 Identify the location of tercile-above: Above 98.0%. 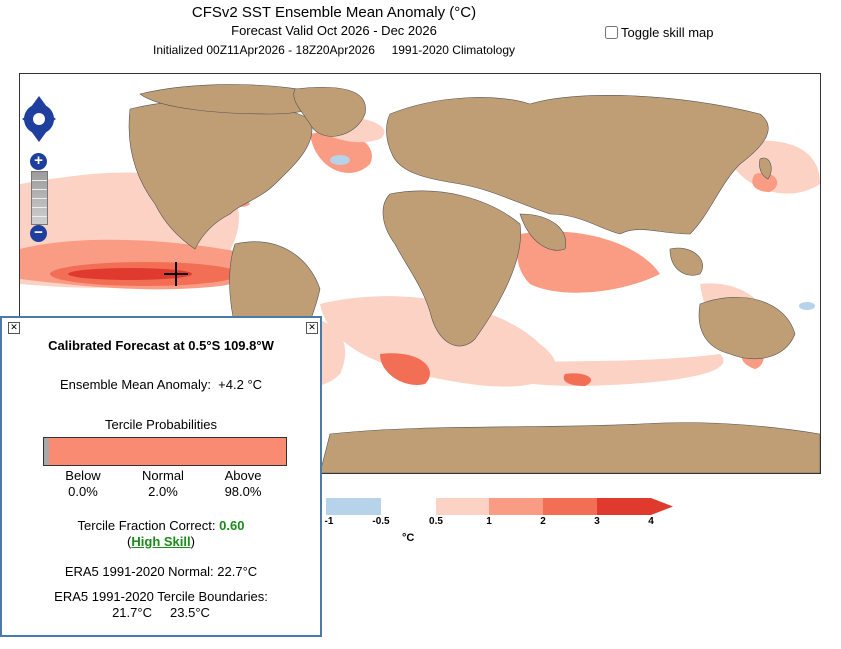
(243, 484).